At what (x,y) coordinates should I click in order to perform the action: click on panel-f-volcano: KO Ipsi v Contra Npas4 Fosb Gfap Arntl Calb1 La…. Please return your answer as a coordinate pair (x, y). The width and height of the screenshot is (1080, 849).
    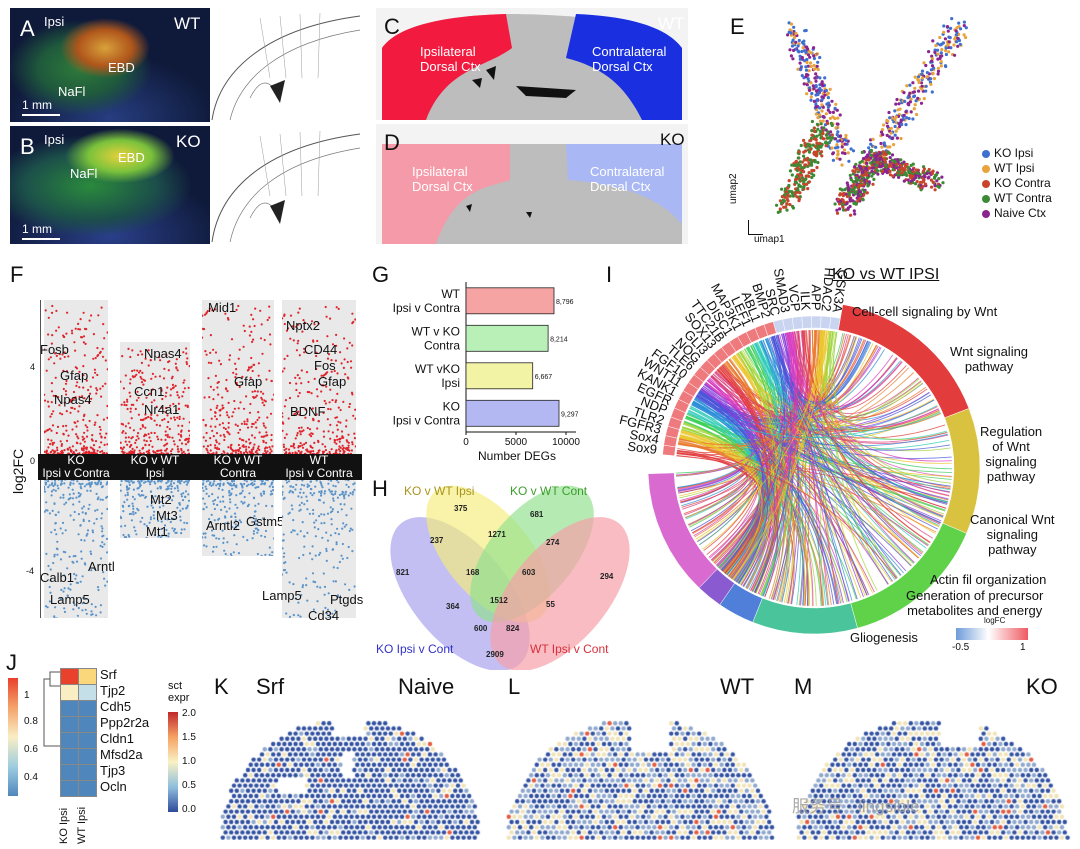
    Looking at the image, I should click on (190, 440).